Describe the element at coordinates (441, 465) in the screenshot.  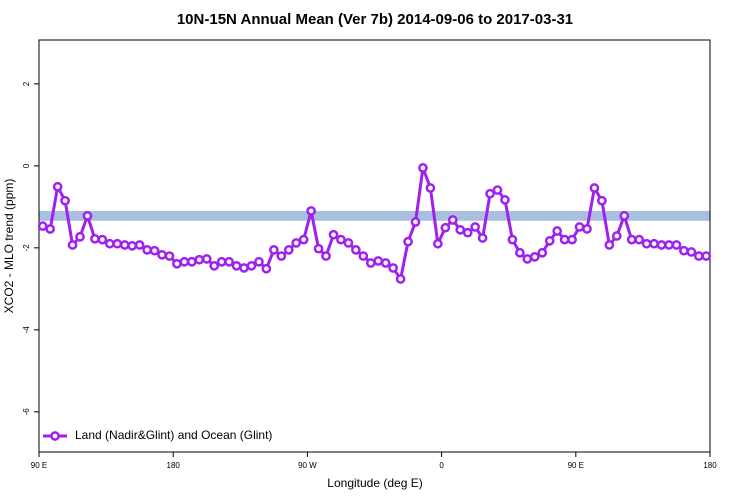
I see `x-tick-label: 0` at that location.